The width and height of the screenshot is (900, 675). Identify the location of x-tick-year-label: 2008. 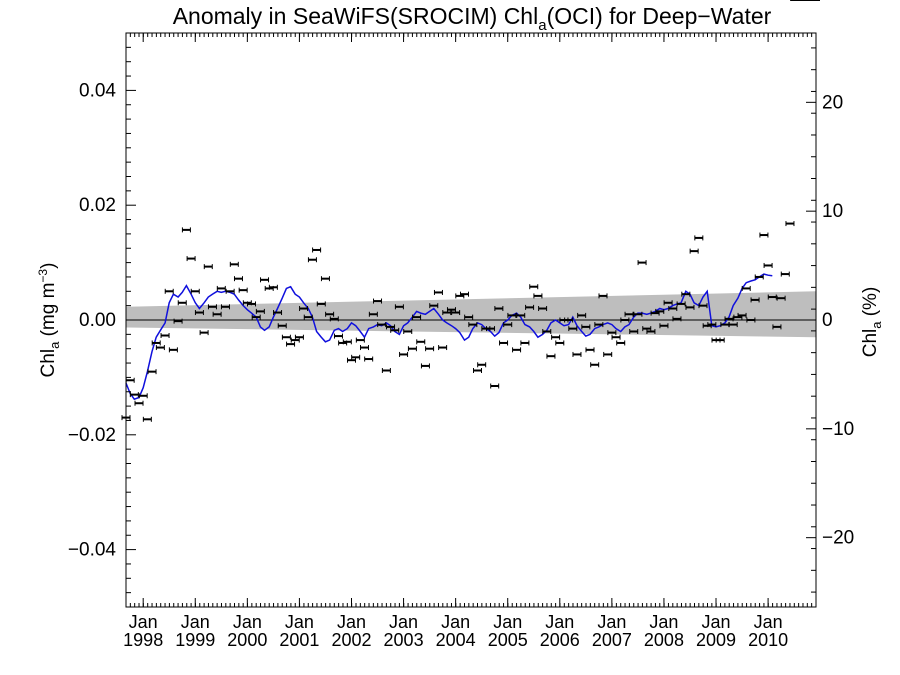
(664, 640).